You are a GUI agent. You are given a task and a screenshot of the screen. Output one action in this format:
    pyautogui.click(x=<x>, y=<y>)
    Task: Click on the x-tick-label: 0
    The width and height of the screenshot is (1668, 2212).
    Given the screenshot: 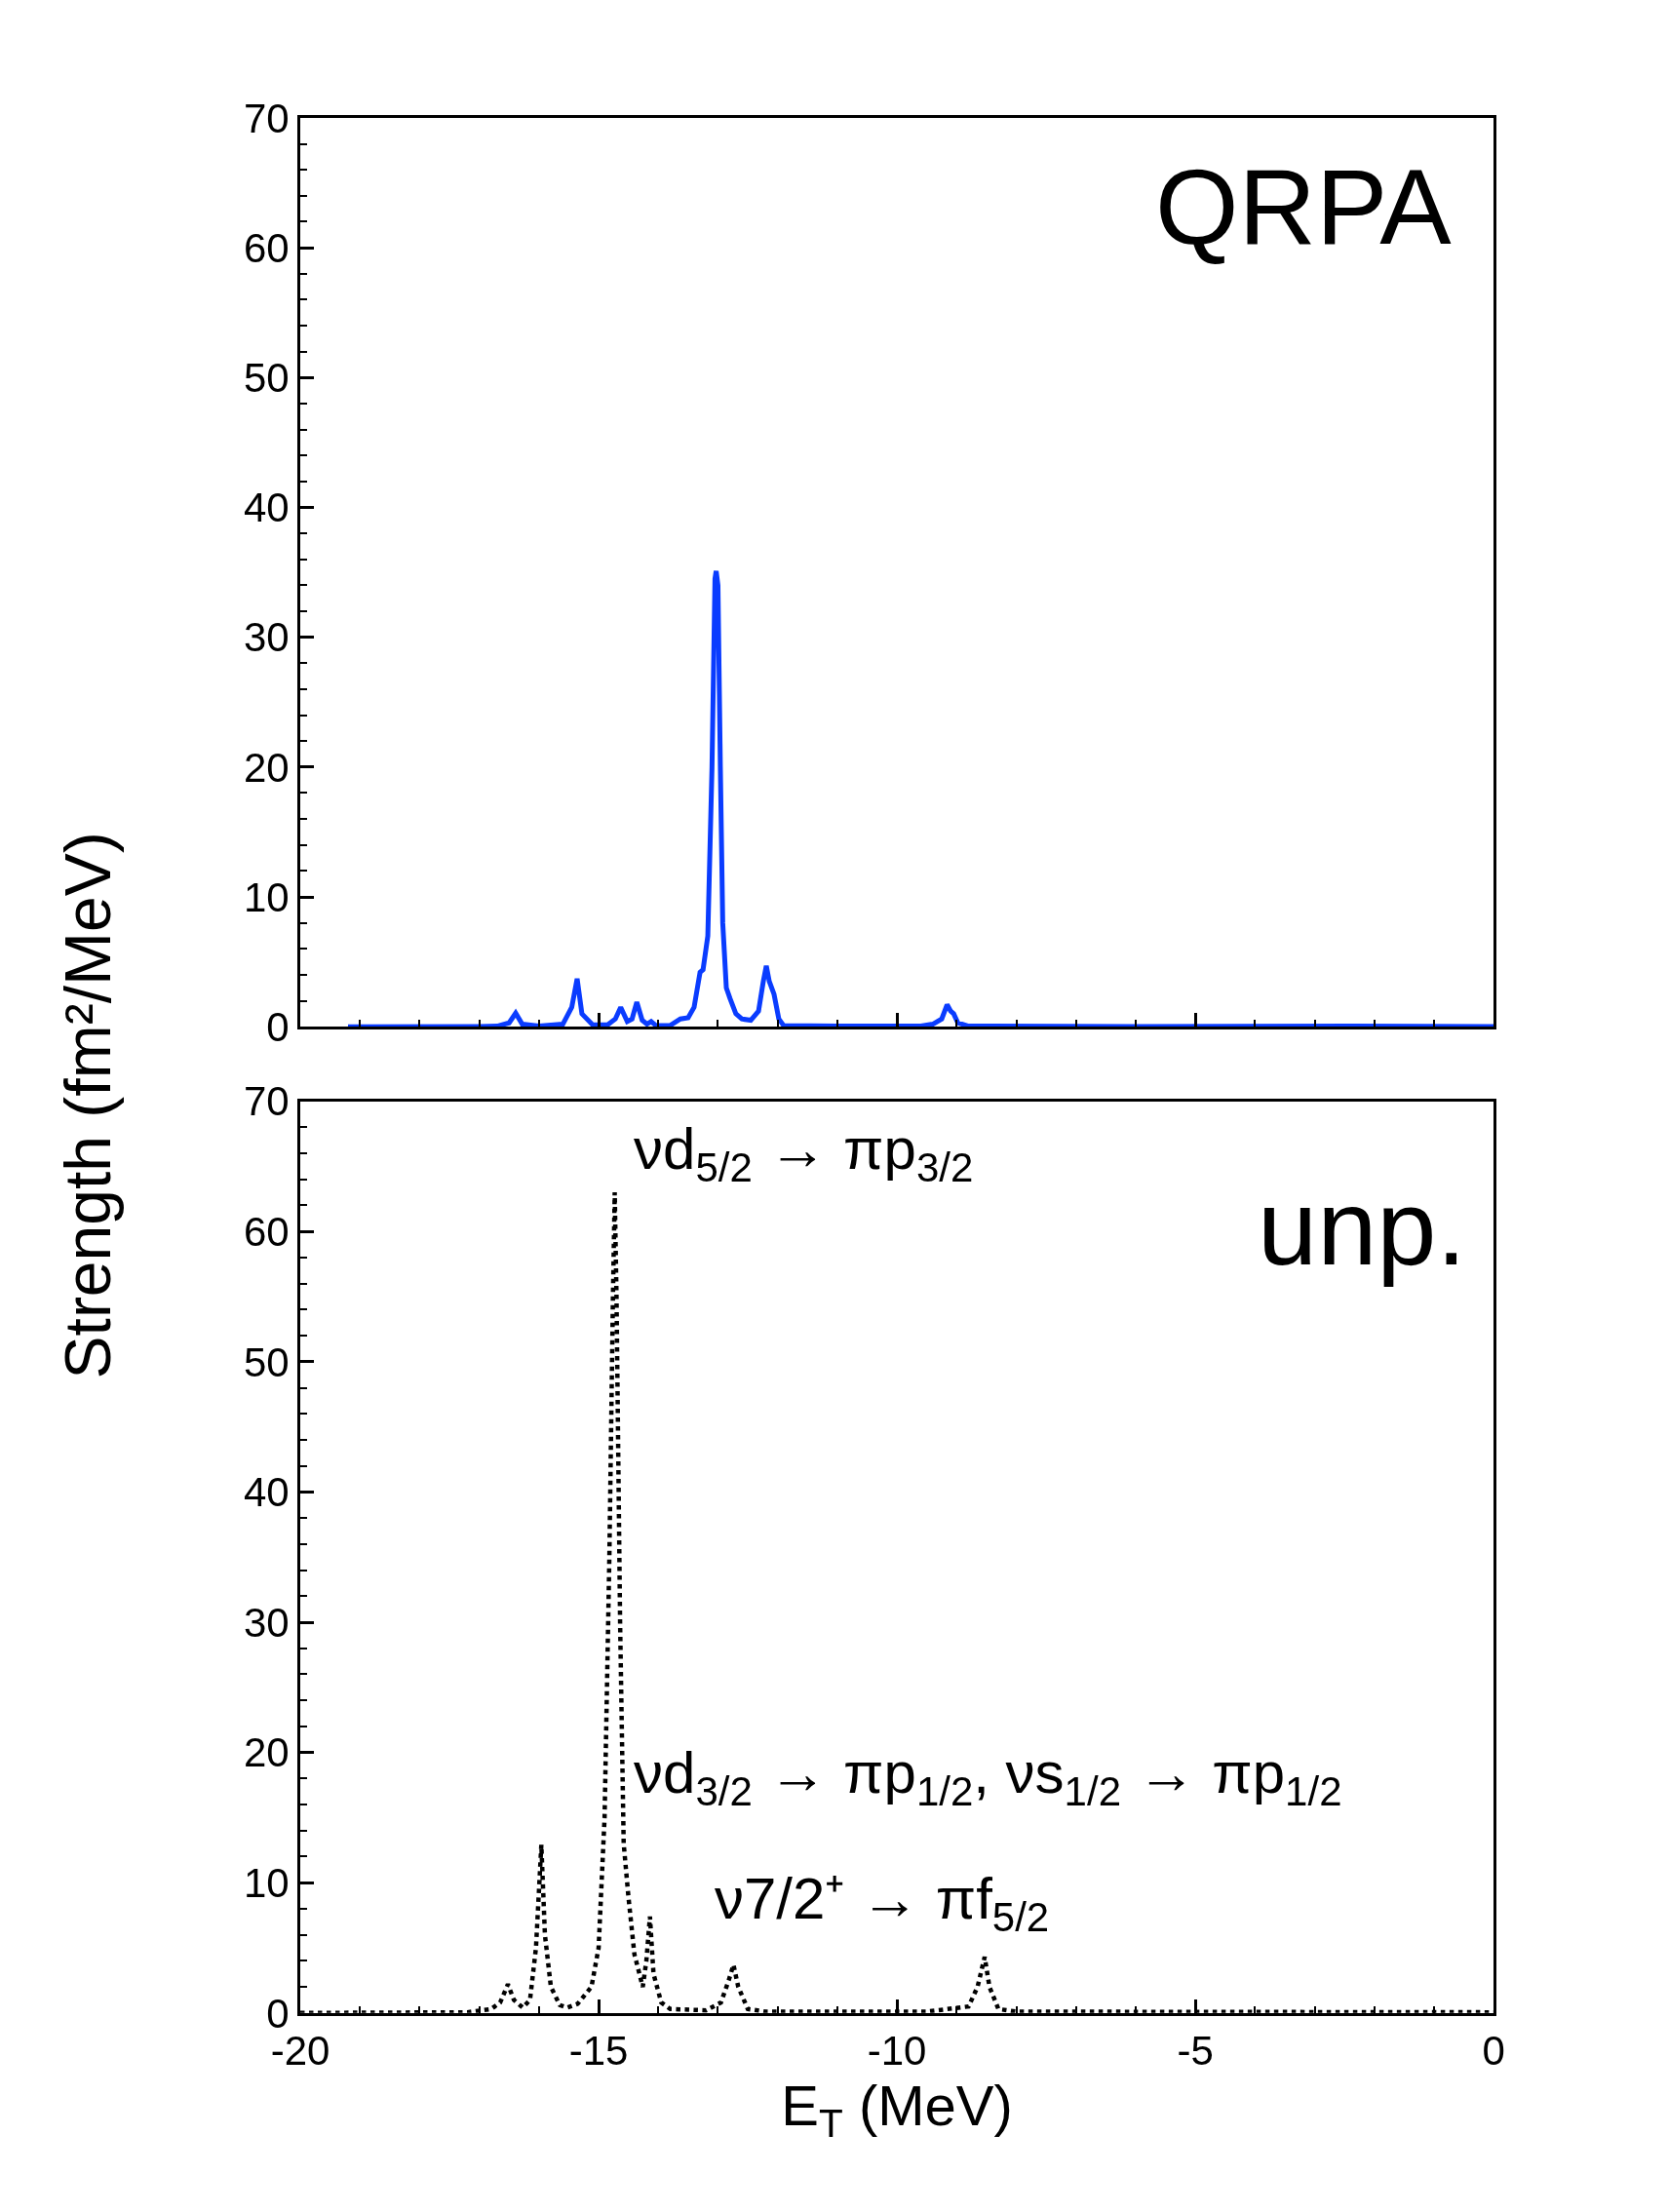 What is the action you would take?
    pyautogui.click(x=1494, y=2051)
    